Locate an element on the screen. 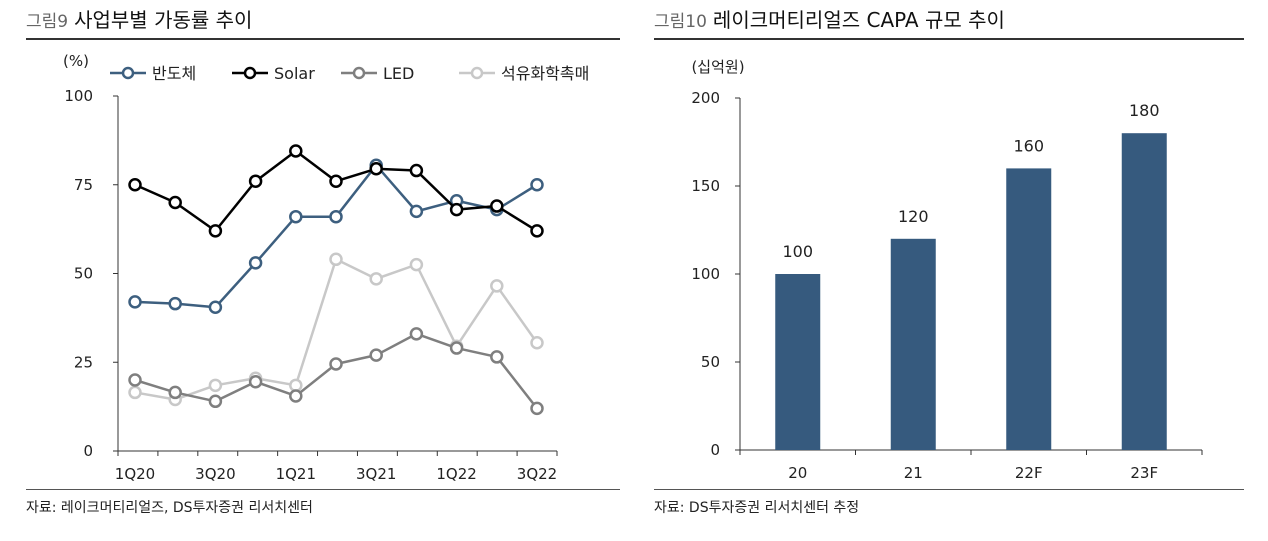  legend-label: Solar is located at coordinates (294, 73).